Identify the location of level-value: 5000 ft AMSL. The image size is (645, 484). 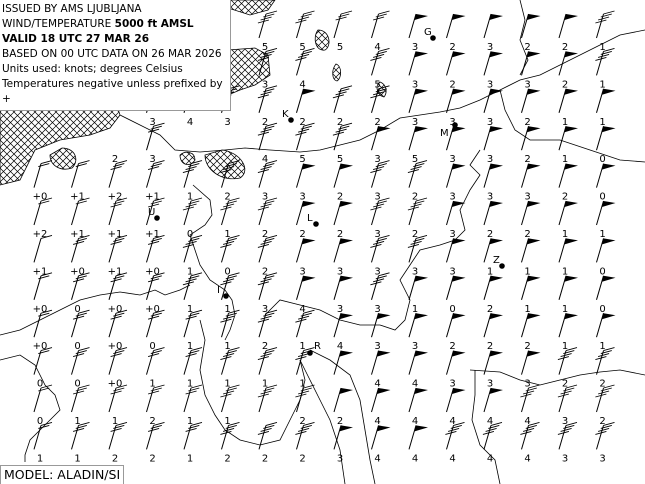
(154, 24).